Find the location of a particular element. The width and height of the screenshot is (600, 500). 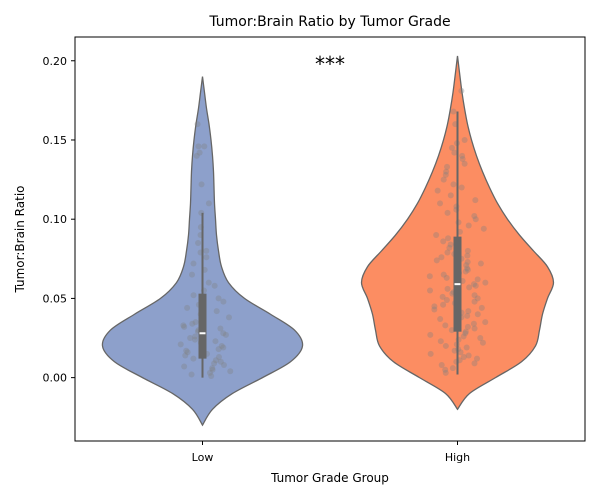

x-tick-label: High is located at coordinates (457, 457).